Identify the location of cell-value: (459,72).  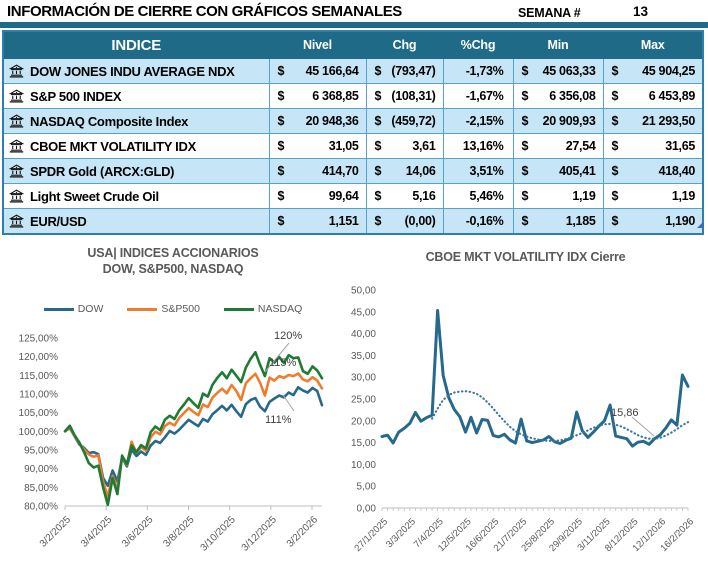
(413, 121).